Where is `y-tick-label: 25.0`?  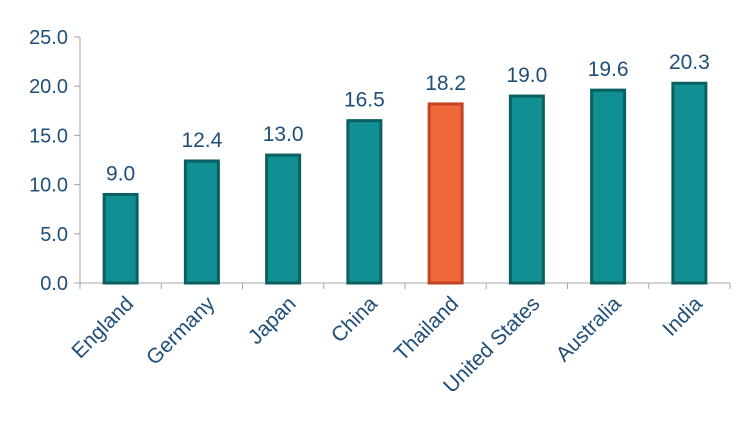
y-tick-label: 25.0 is located at coordinates (48, 38).